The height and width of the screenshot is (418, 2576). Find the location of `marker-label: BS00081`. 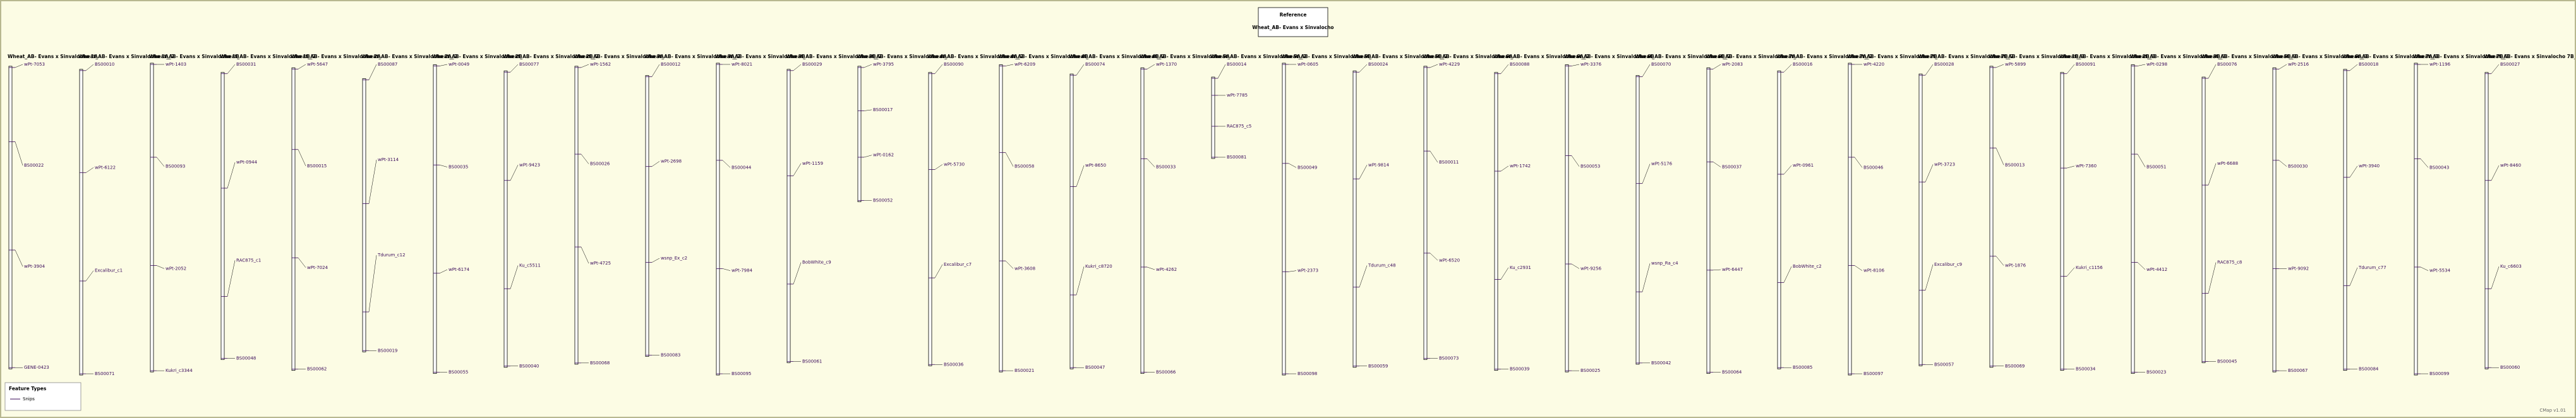

marker-label: BS00081 is located at coordinates (1236, 157).